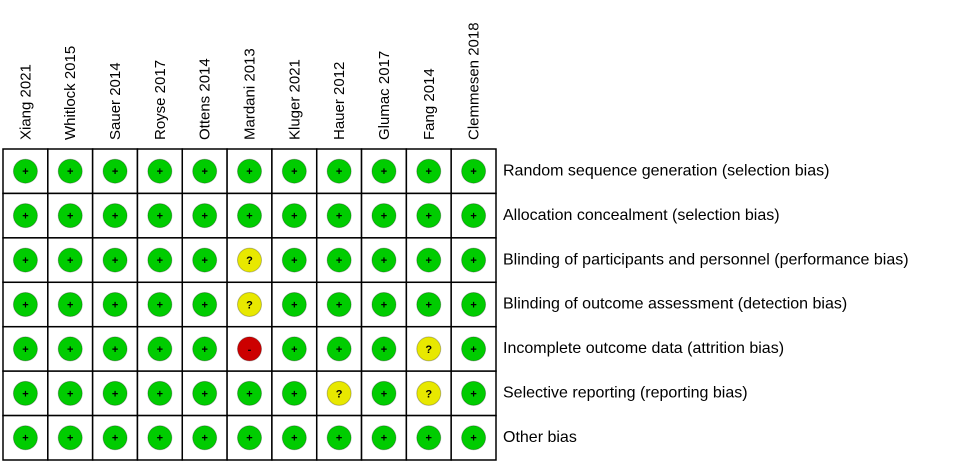  Describe the element at coordinates (384, 95) in the screenshot. I see `study-label: Glumac 2017` at that location.